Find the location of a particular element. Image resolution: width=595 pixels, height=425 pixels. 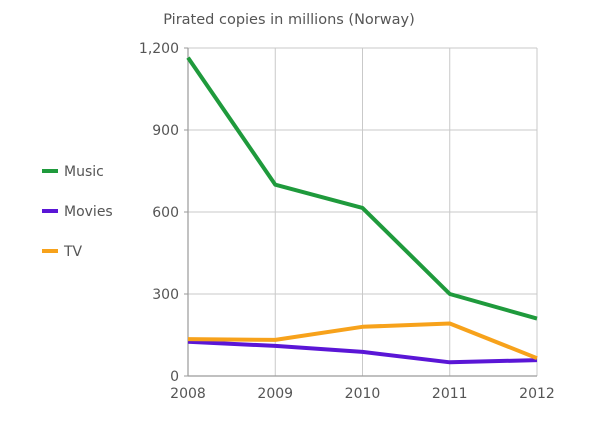

series-line-tv is located at coordinates (362, 341).